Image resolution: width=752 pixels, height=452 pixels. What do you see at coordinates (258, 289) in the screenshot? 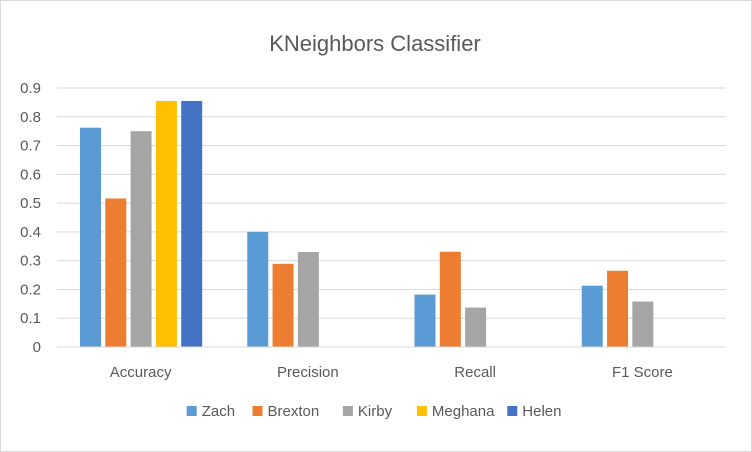
I see `bar-zach-precision` at bounding box center [258, 289].